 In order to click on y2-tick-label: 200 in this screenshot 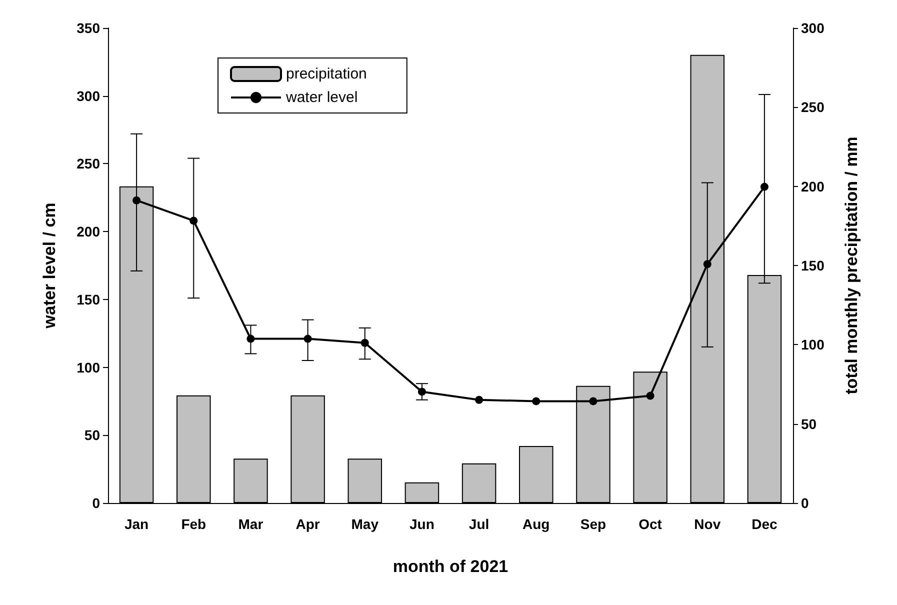, I will do `click(813, 186)`.